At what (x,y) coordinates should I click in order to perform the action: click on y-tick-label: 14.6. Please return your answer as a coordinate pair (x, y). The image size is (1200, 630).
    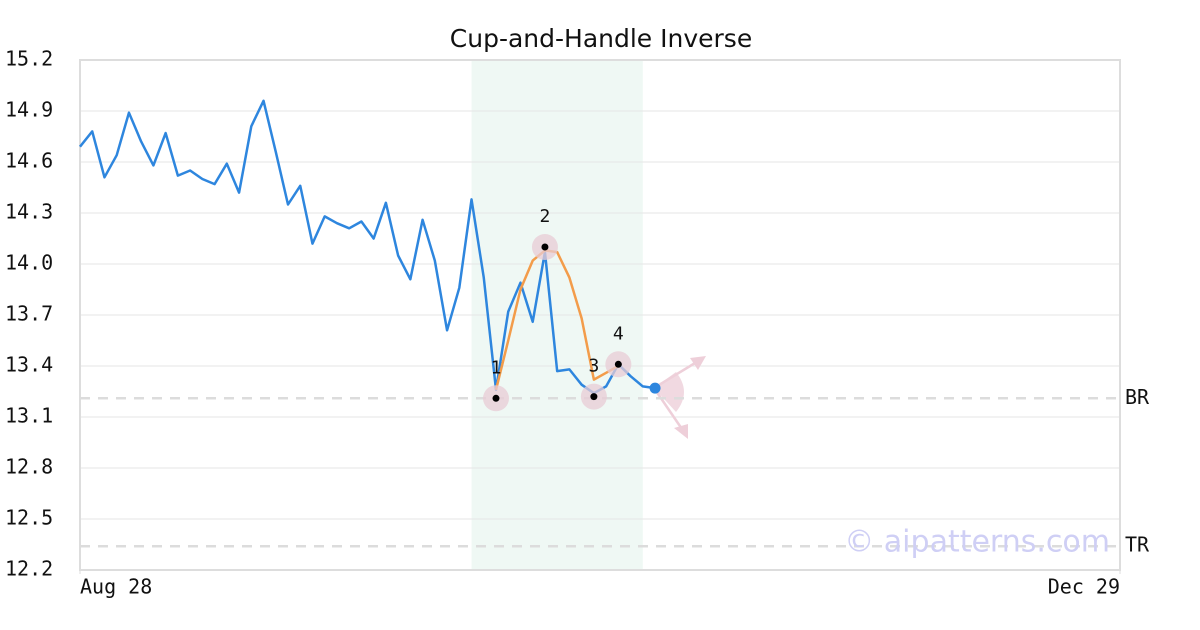
    Looking at the image, I should click on (29, 161).